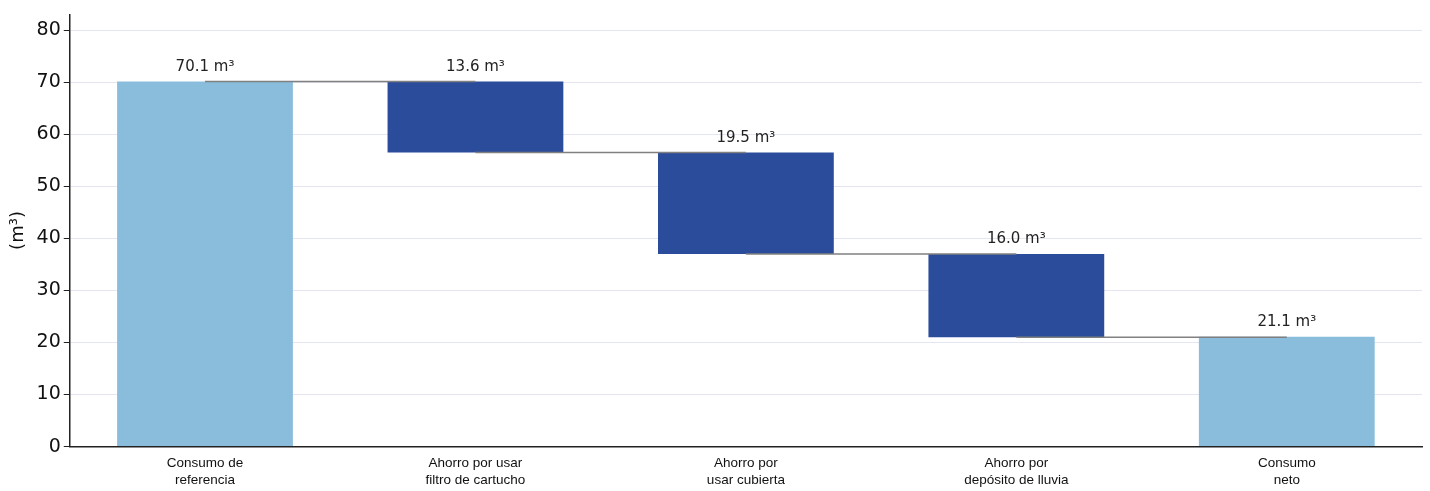 The image size is (1430, 491). What do you see at coordinates (1286, 471) in the screenshot?
I see `x-tick-label: Consumo neto` at bounding box center [1286, 471].